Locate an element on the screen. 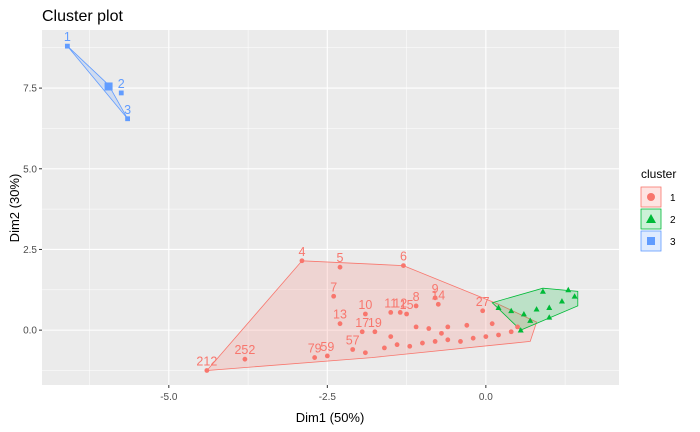 This screenshot has height=432, width=700. data-point-label: 2 is located at coordinates (121, 84).